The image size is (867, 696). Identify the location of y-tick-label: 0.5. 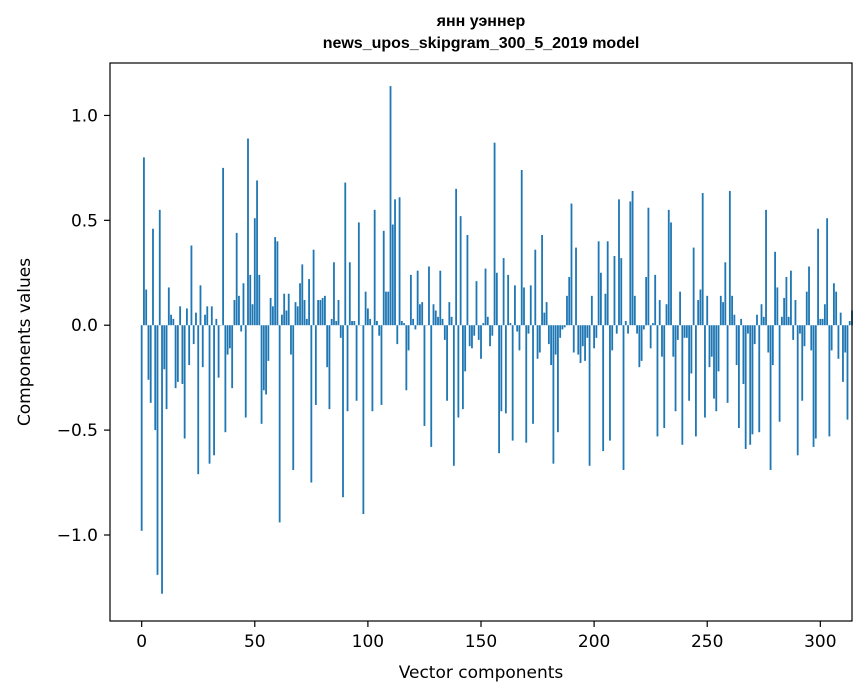
(84, 221).